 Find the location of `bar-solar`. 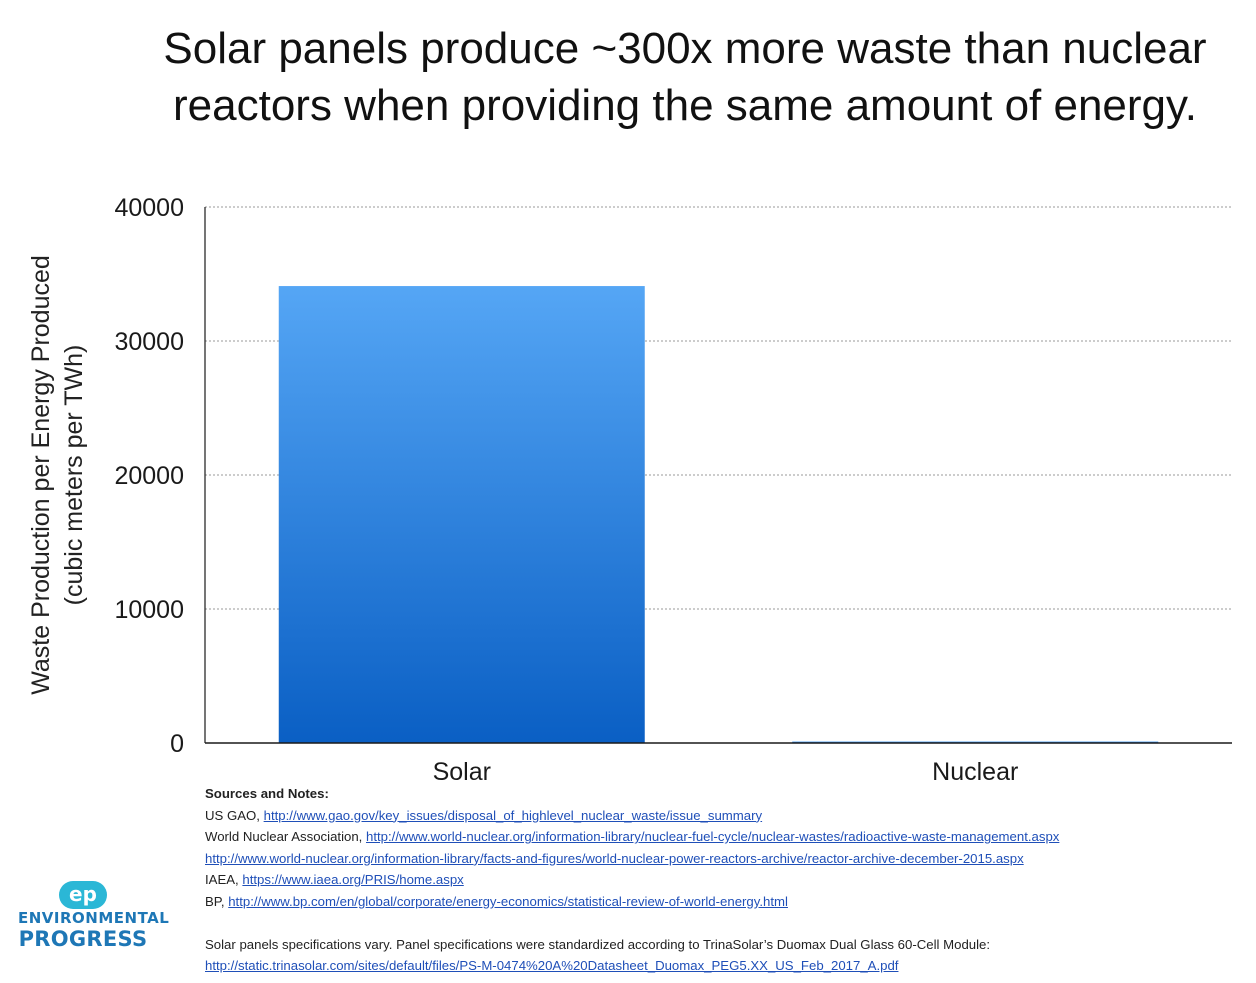

bar-solar is located at coordinates (461, 514).